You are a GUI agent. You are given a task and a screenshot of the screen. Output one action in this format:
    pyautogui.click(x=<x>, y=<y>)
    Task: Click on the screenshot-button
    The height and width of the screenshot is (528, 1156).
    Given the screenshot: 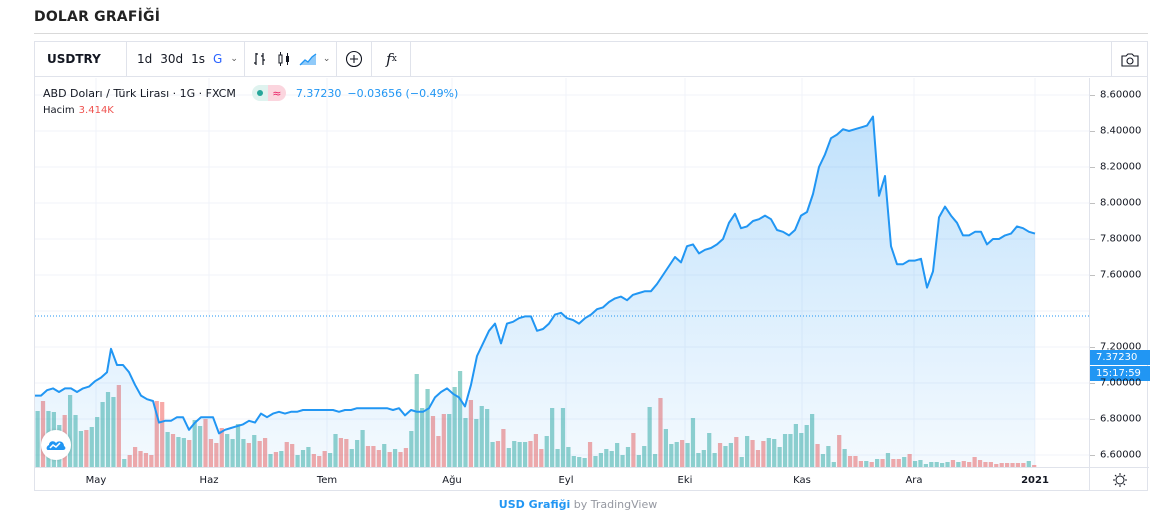 What is the action you would take?
    pyautogui.click(x=1129, y=59)
    